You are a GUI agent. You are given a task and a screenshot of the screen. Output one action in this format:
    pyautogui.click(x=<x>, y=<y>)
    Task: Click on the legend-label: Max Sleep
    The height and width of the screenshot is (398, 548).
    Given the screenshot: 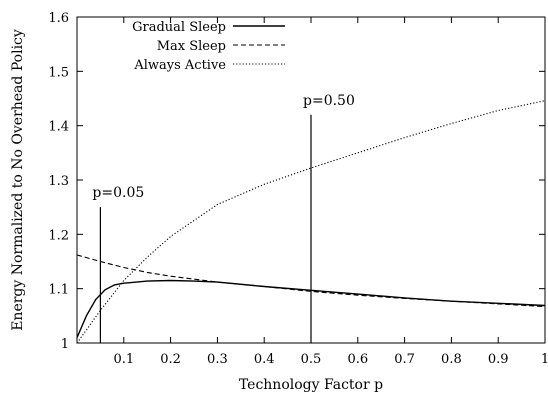 What is the action you would take?
    pyautogui.click(x=191, y=46)
    